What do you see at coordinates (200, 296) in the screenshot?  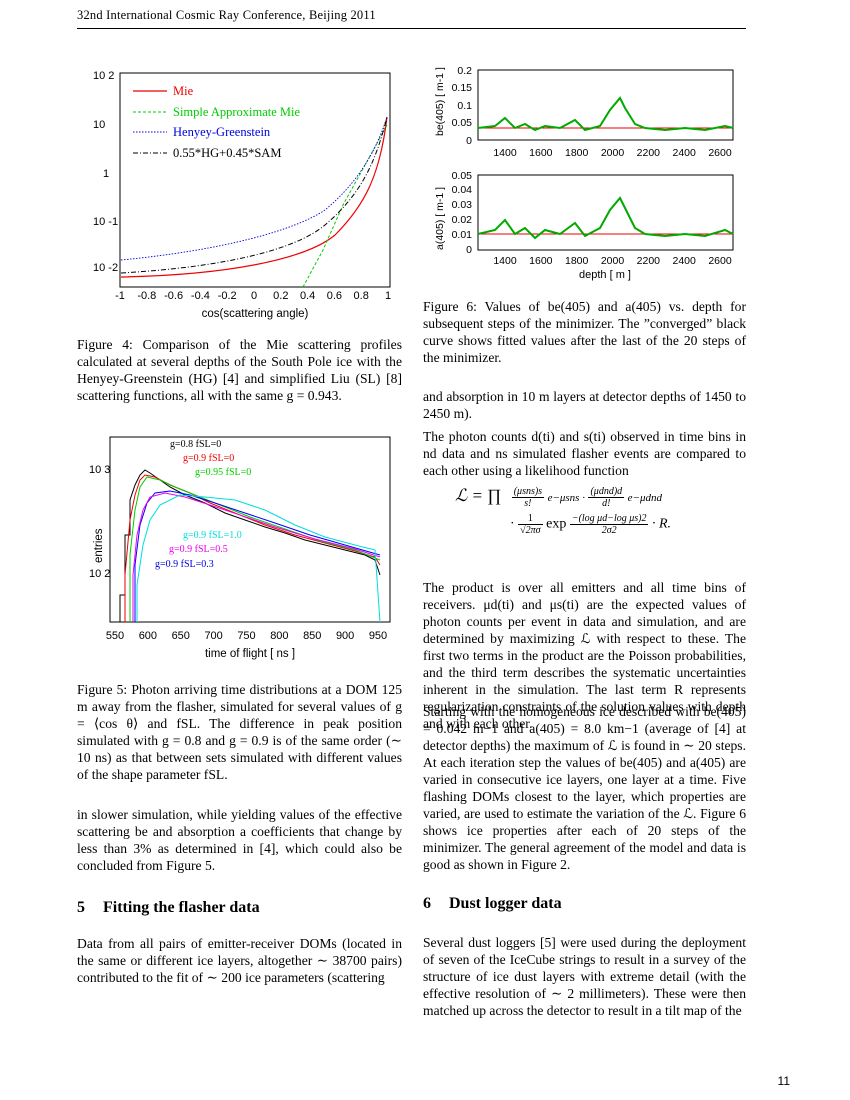 I see `f4-xtick-3: -0.4` at bounding box center [200, 296].